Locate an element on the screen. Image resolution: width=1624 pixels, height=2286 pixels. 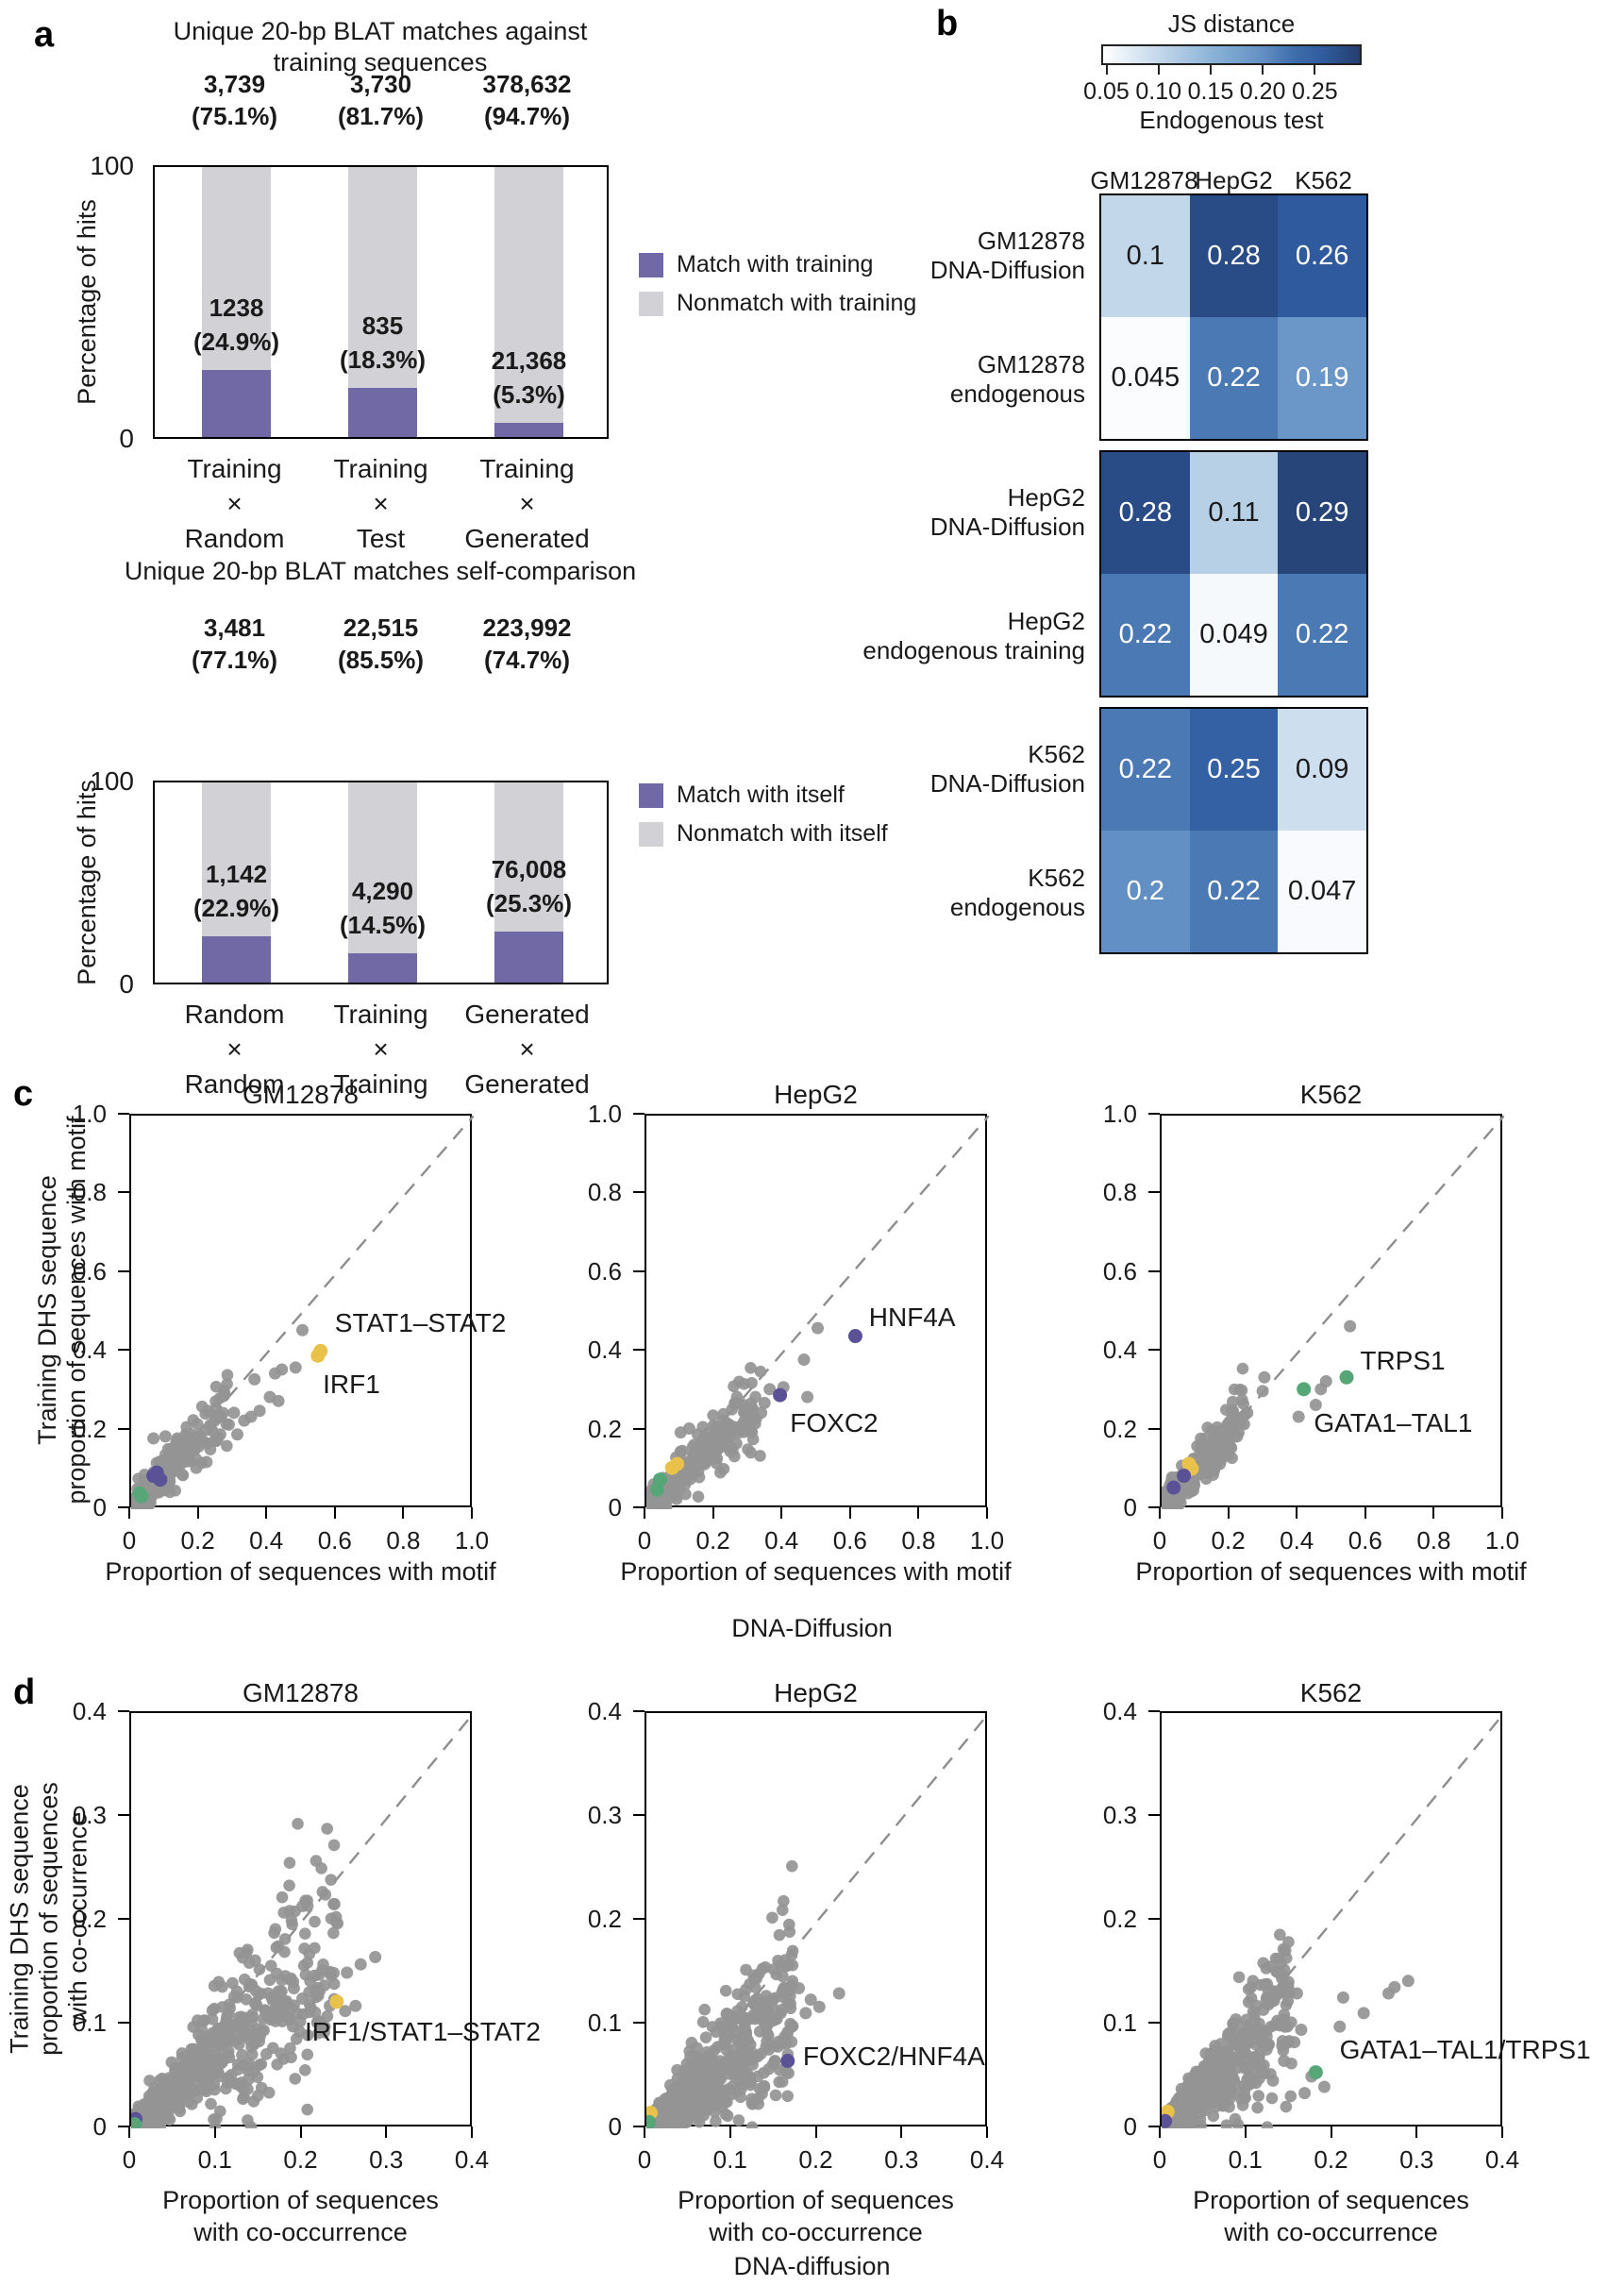
point-annotation: FOXC2/HNF4A is located at coordinates (893, 2057).